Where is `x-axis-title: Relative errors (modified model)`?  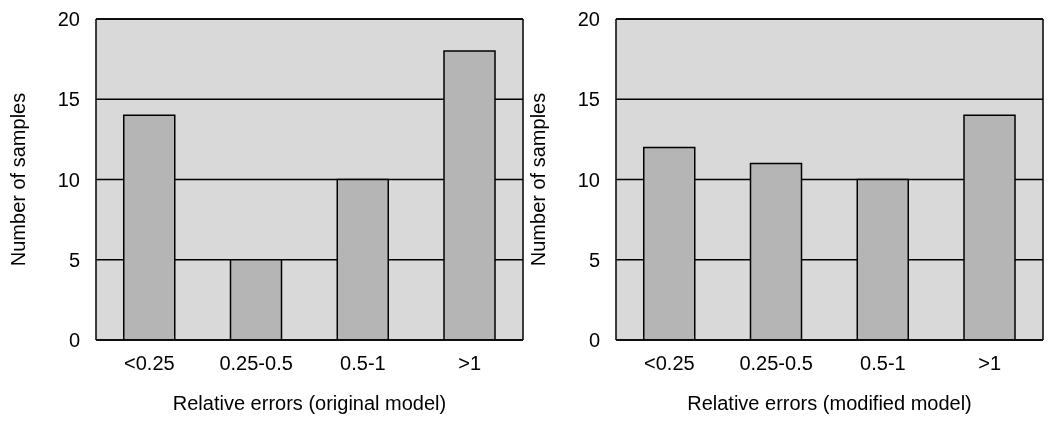 x-axis-title: Relative errors (modified model) is located at coordinates (829, 403).